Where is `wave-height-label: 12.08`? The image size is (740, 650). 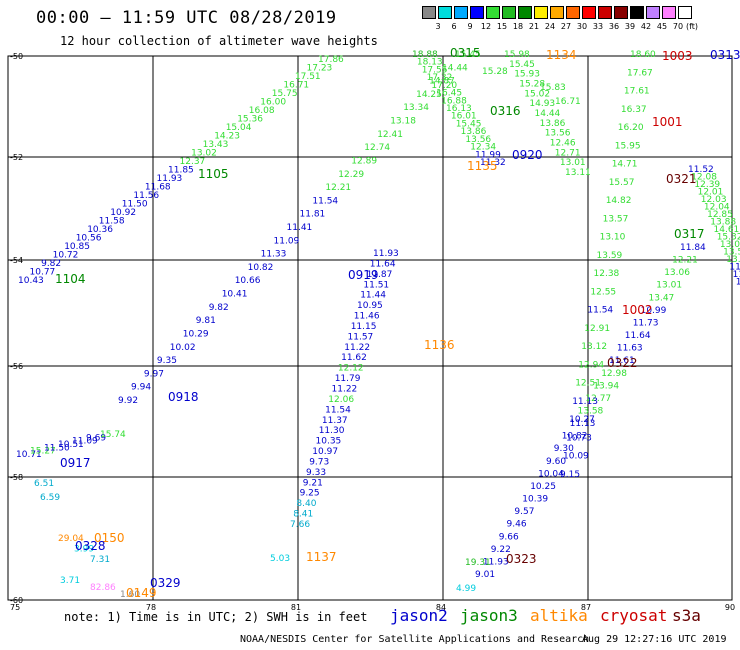 wave-height-label: 12.08 is located at coordinates (704, 178).